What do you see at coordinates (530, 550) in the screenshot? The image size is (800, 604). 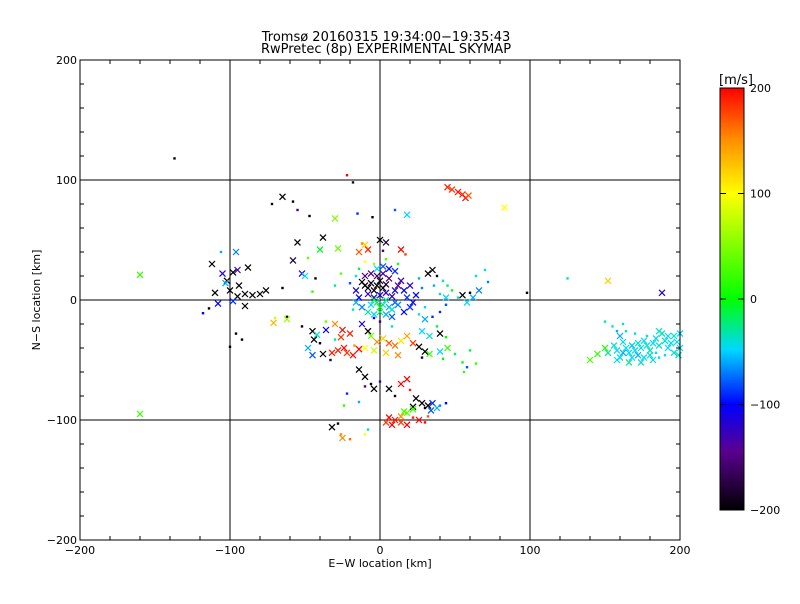 I see `x-tick-label: 100` at bounding box center [530, 550].